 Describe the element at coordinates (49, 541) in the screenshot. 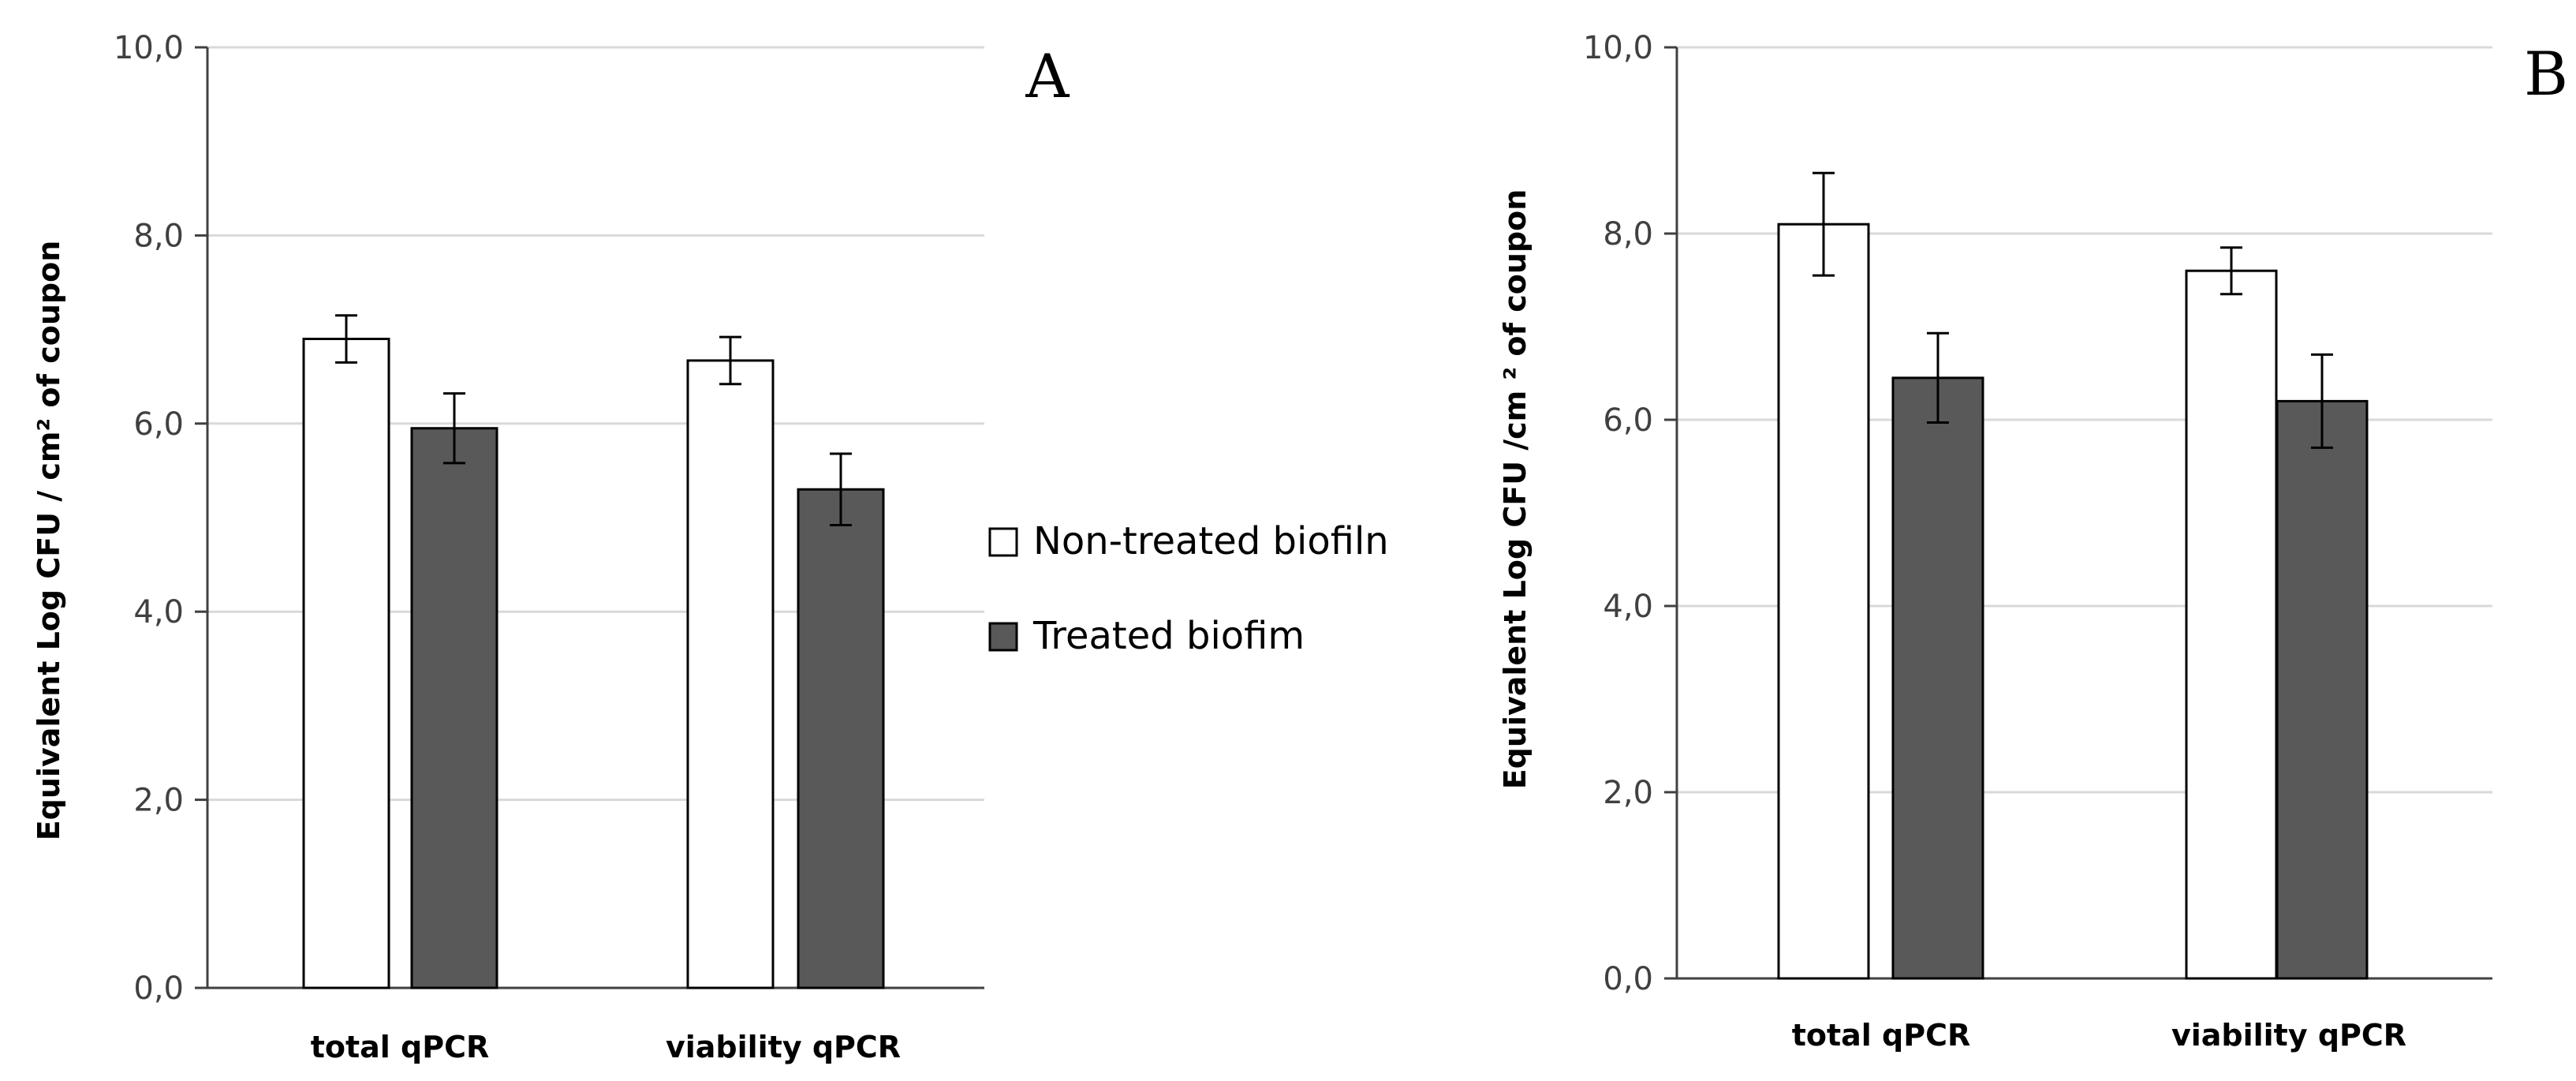

I see `y-axis-label-a: Equivalent Log CFU / cm² of coupon` at that location.